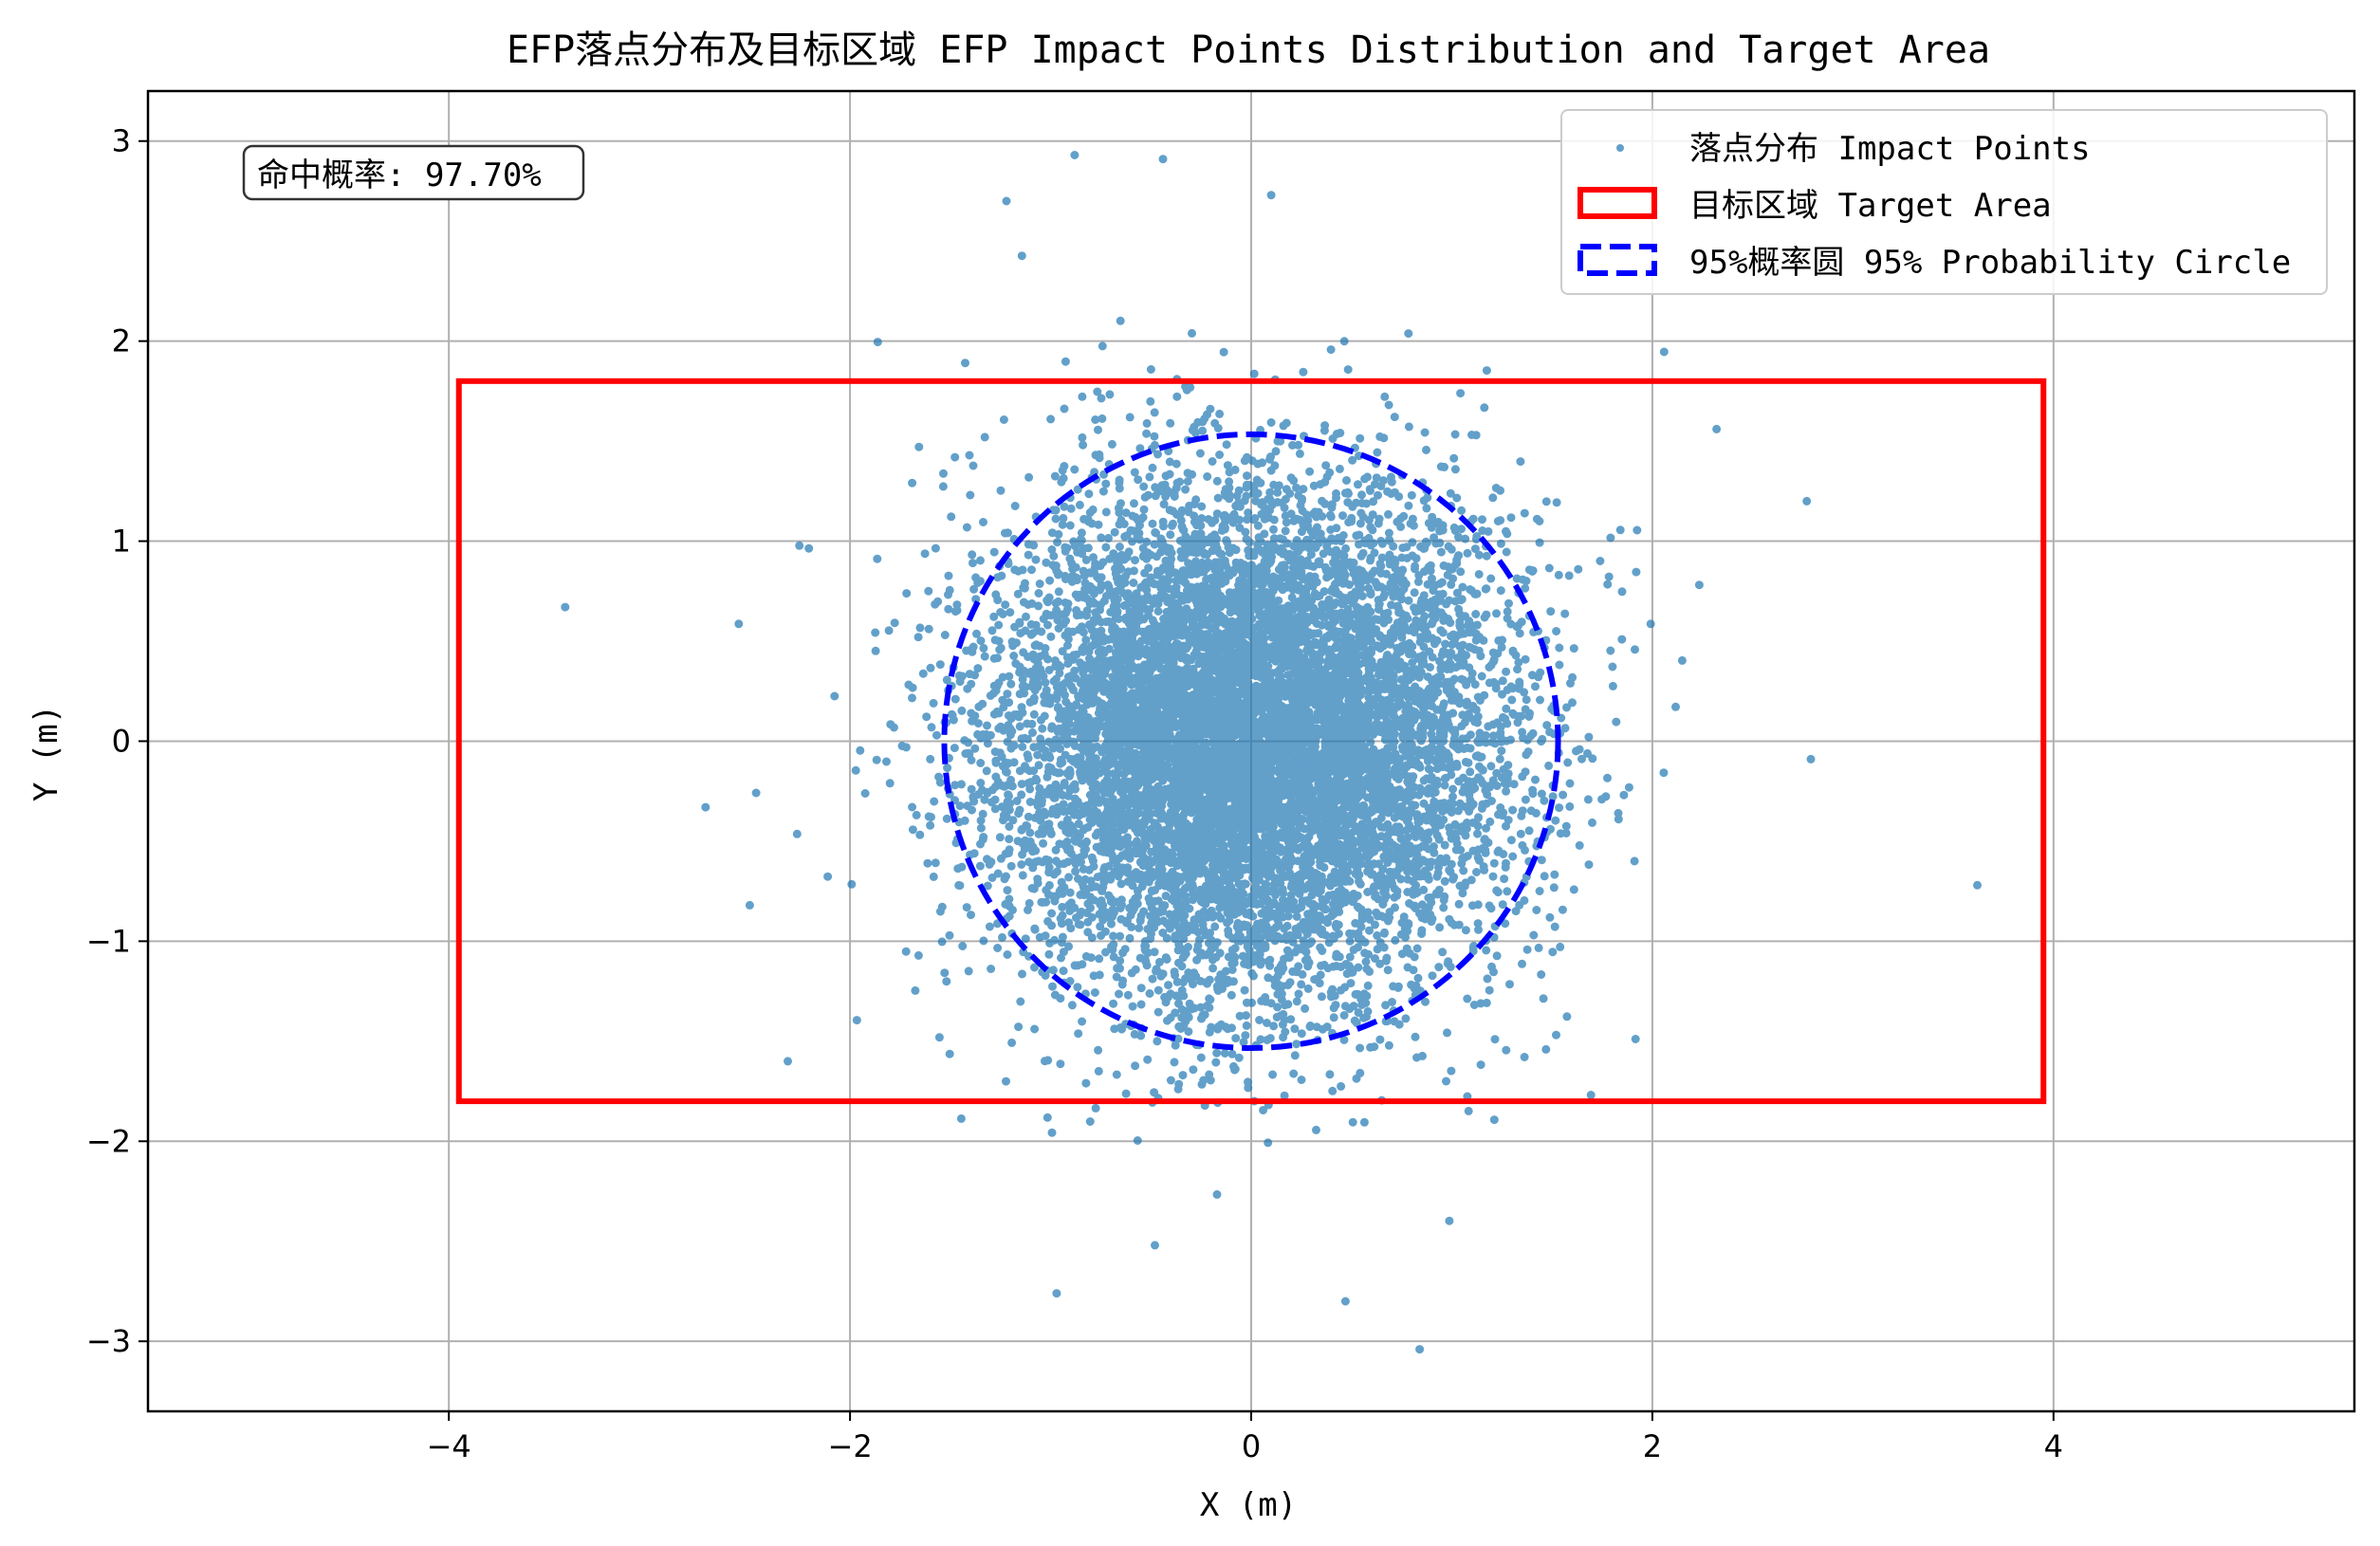 Image resolution: width=2380 pixels, height=1546 pixels. Describe the element at coordinates (1617, 203) in the screenshot. I see `legend-marker-target` at that location.